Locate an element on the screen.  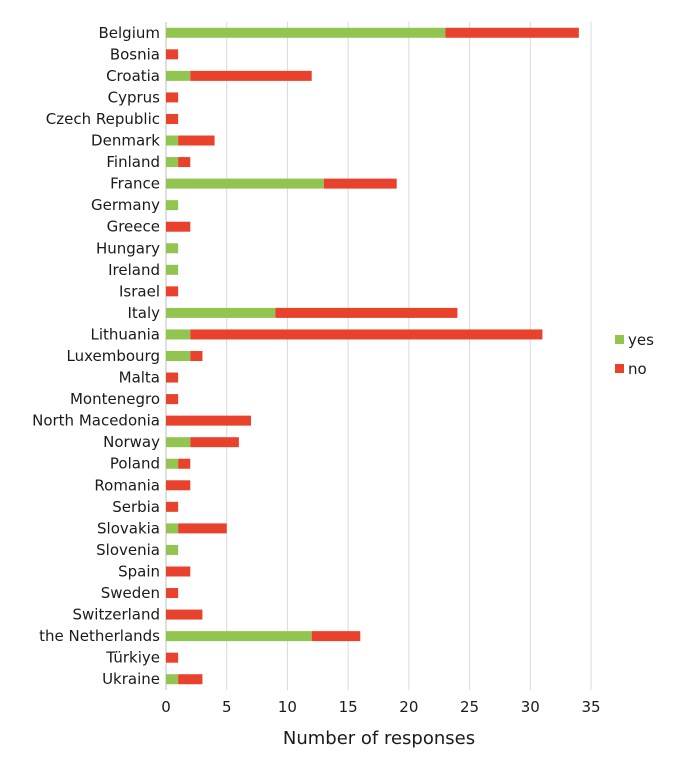
category-label: North Macedonia is located at coordinates (96, 421).